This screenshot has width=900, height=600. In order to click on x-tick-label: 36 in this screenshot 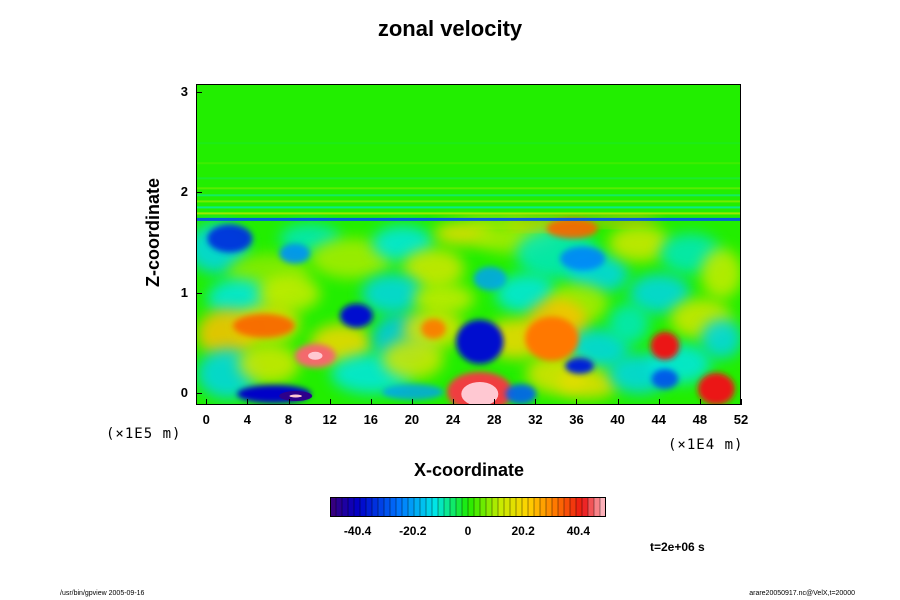, I will do `click(576, 419)`.